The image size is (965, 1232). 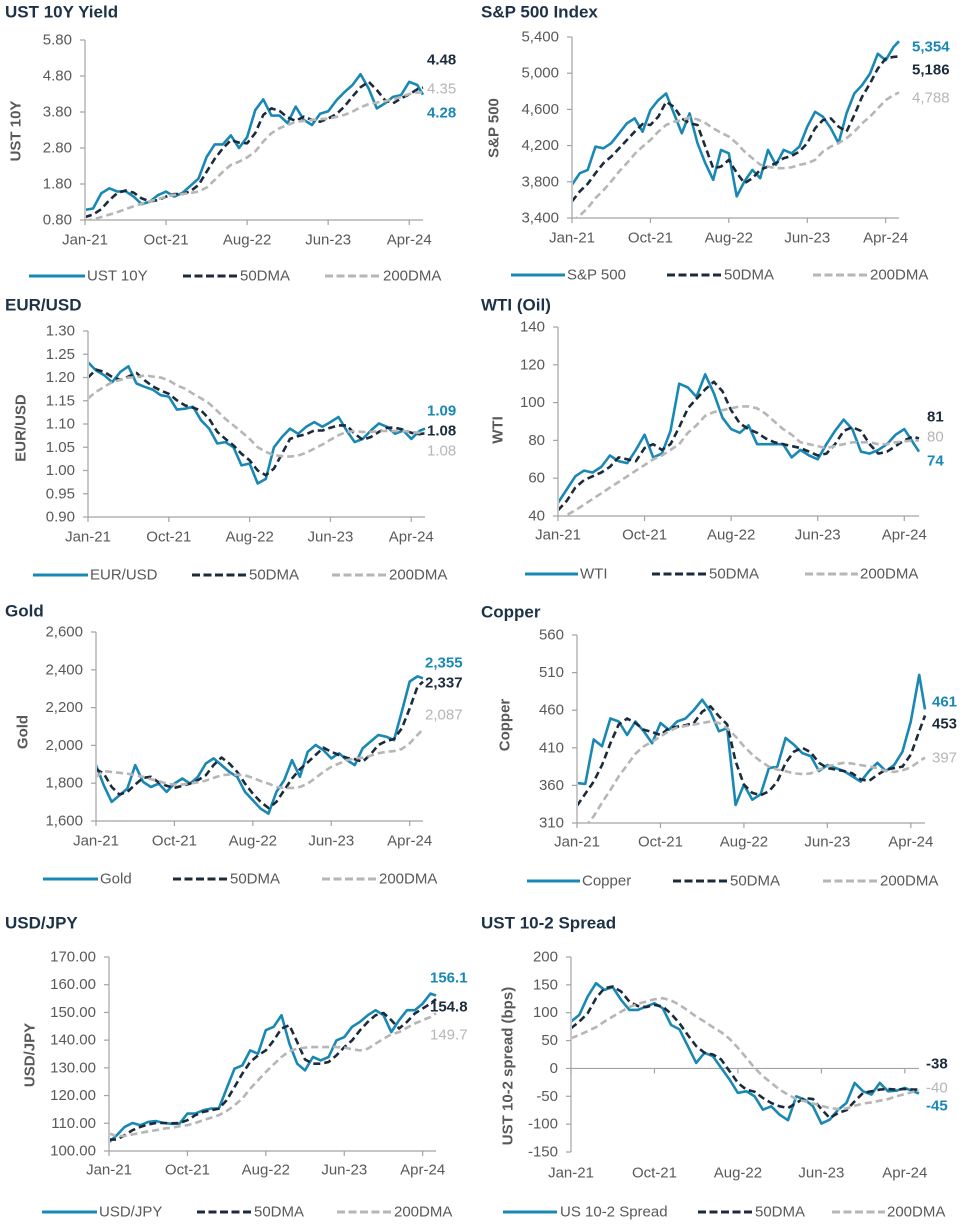 What do you see at coordinates (64, 745) in the screenshot?
I see `y-tick-label: 2,000` at bounding box center [64, 745].